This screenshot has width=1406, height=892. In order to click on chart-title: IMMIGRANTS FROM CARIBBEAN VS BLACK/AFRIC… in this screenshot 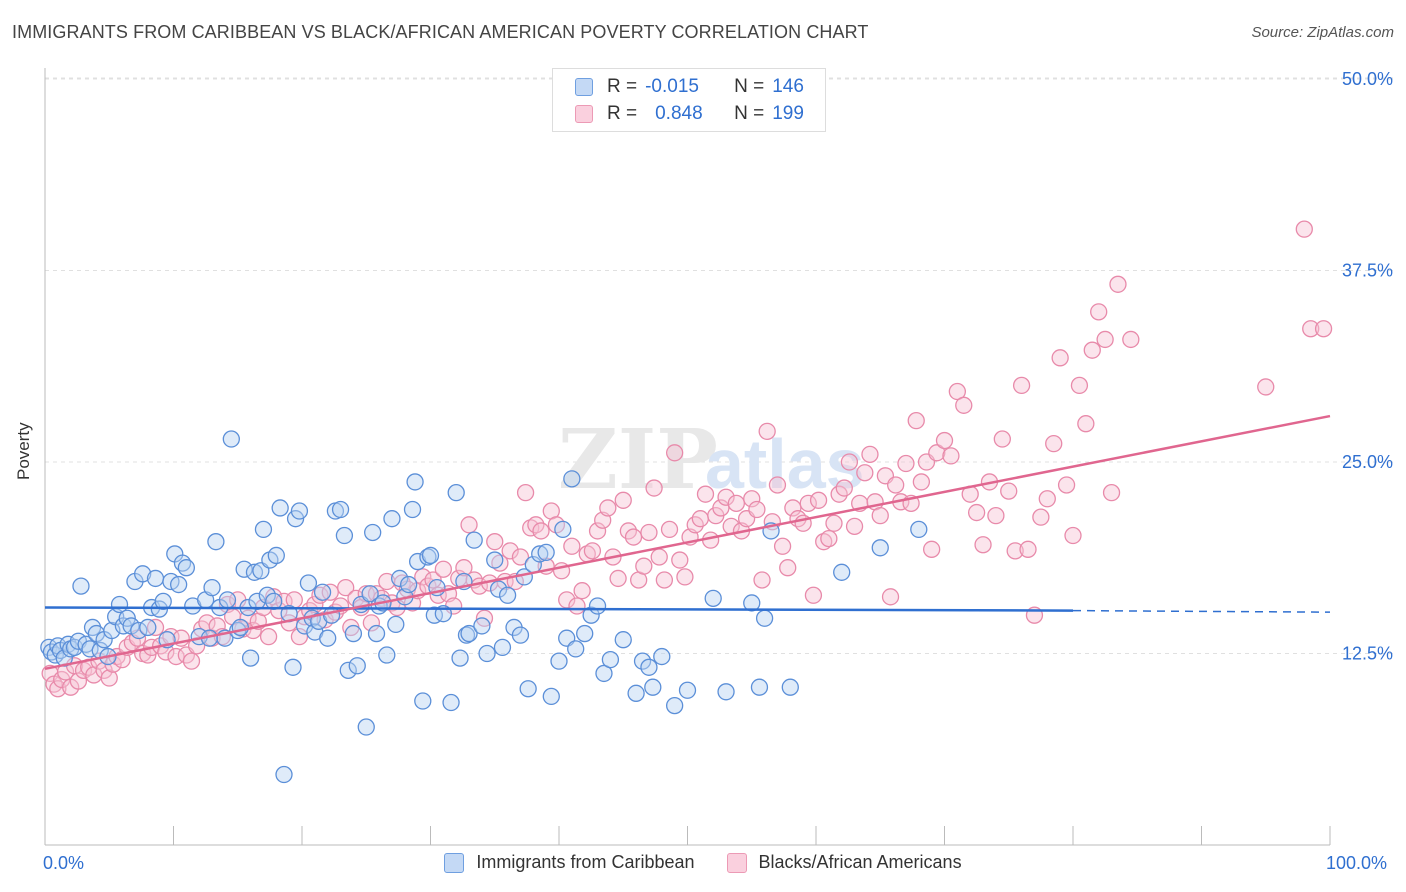, I will do `click(440, 32)`.